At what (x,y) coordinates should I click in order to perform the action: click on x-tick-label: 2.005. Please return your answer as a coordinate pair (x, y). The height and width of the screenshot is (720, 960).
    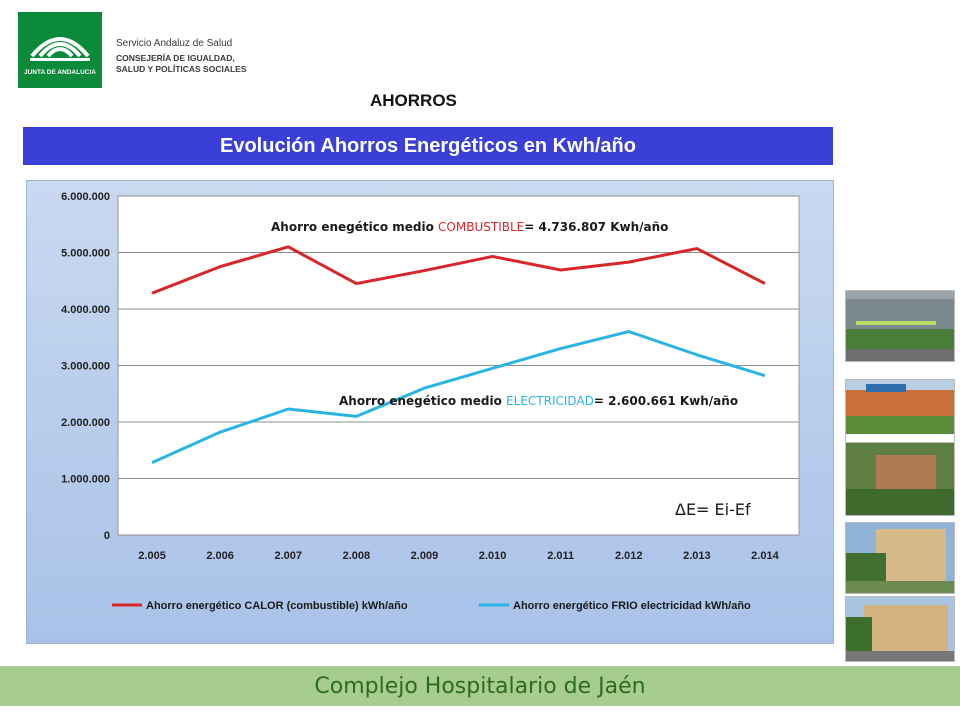
    Looking at the image, I should click on (152, 556).